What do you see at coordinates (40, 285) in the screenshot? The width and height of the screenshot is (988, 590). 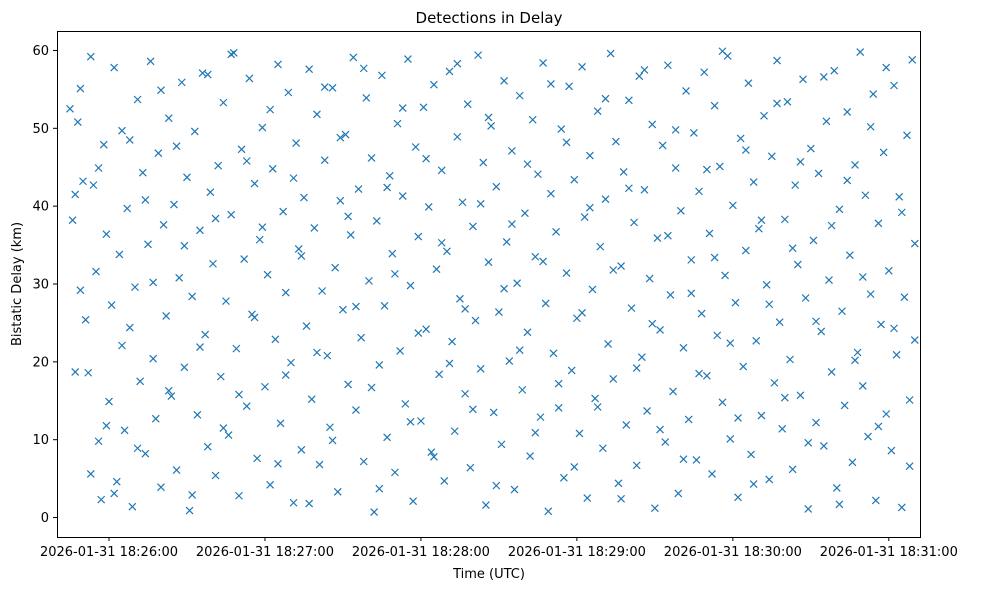 I see `y-tick-label: 30` at bounding box center [40, 285].